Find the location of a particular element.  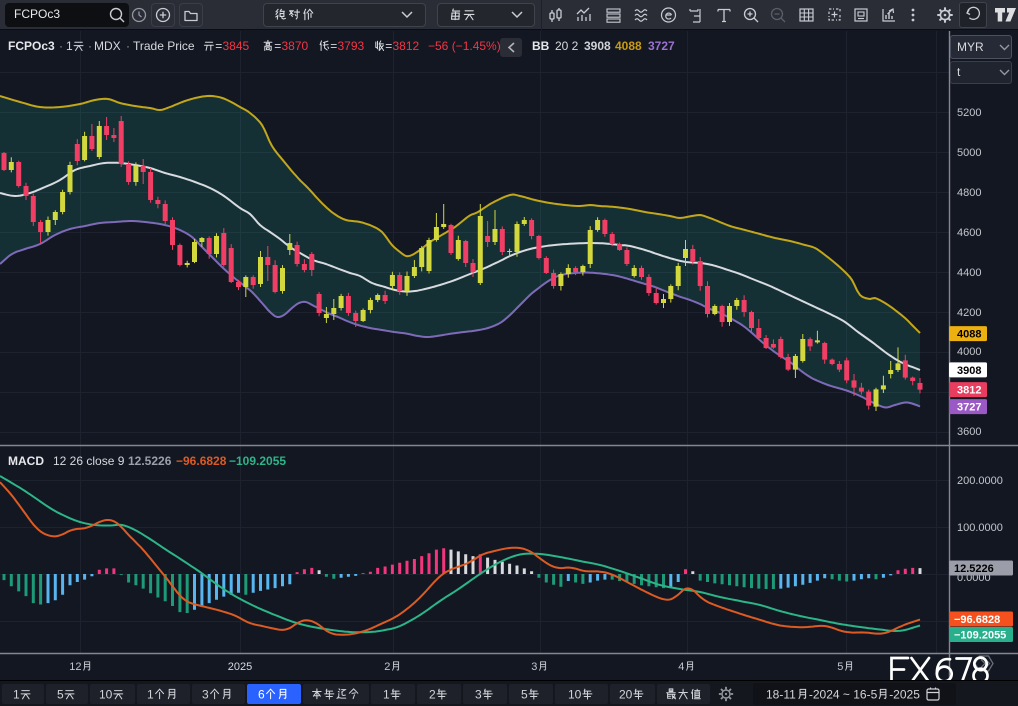

svg-text: 3793 is located at coordinates (351, 46).